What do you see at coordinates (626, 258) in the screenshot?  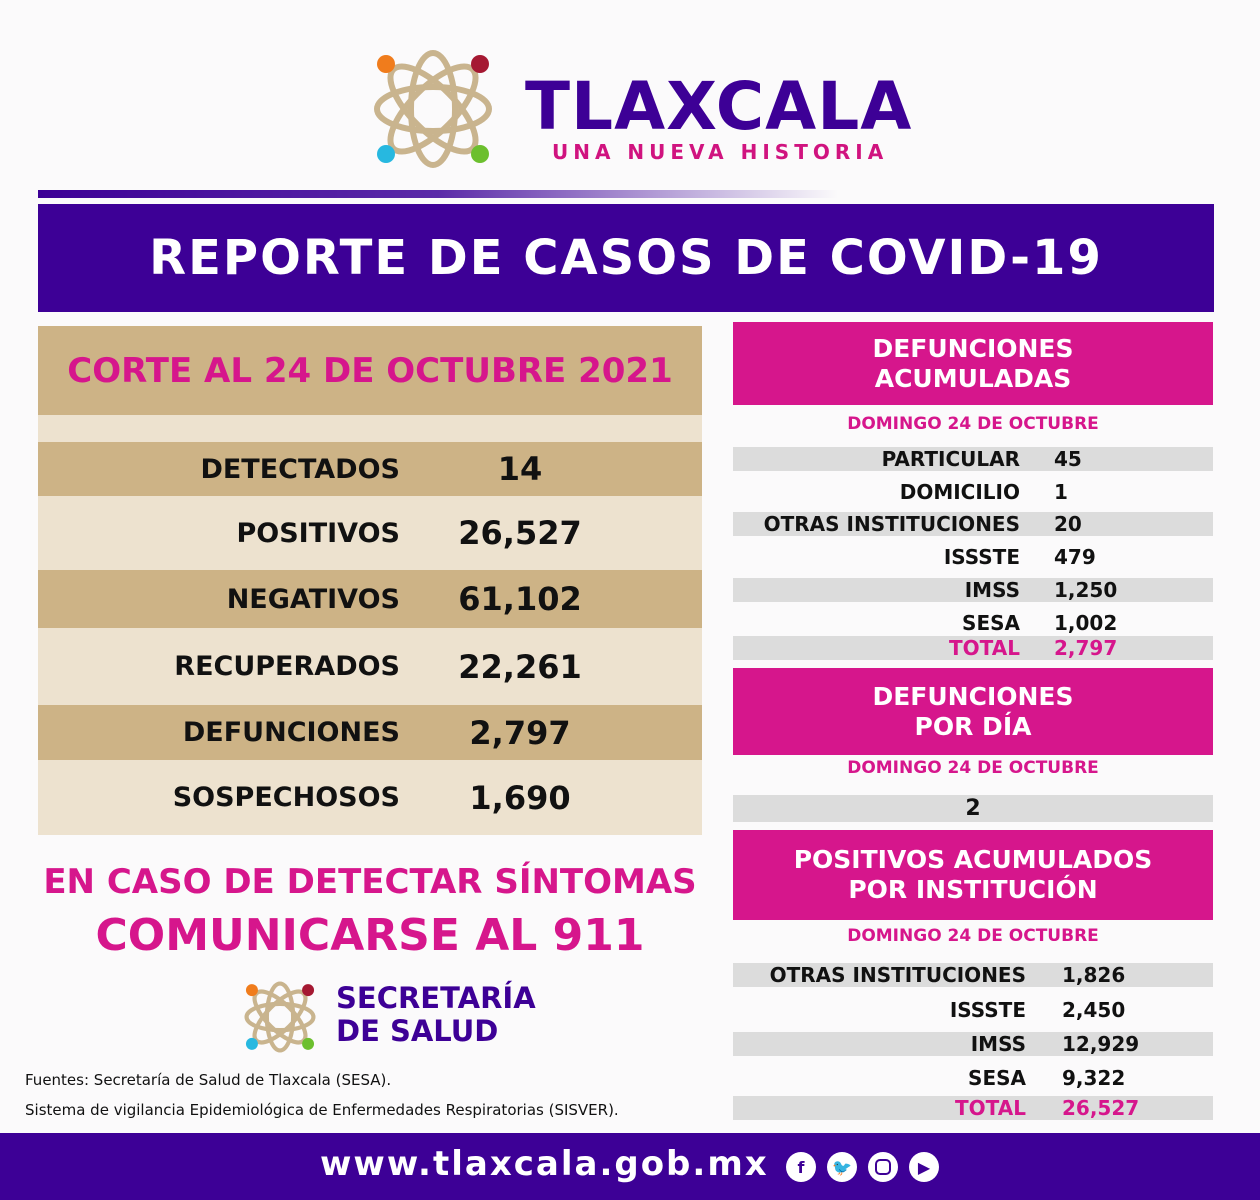 I see `report-title: REPORTE DE CASOS DE COVID-19` at bounding box center [626, 258].